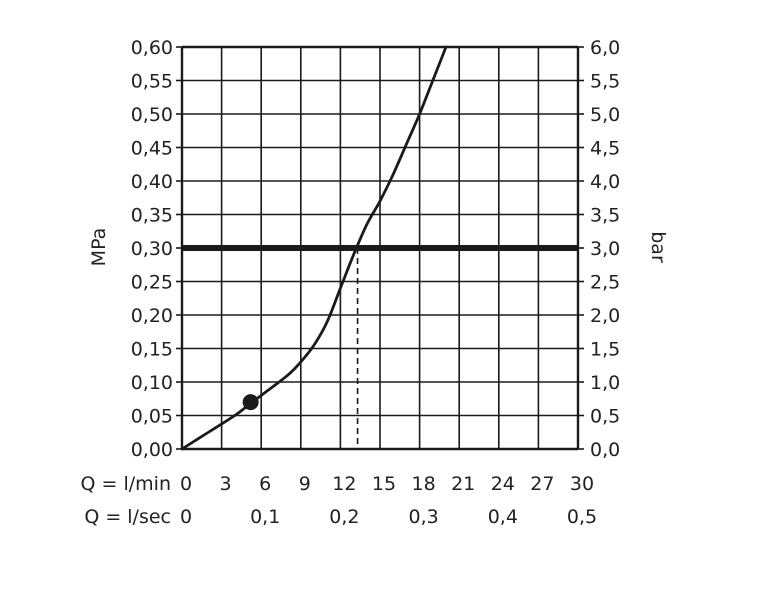  Describe the element at coordinates (605, 216) in the screenshot. I see `y-tick-label-right: 3,5` at that location.